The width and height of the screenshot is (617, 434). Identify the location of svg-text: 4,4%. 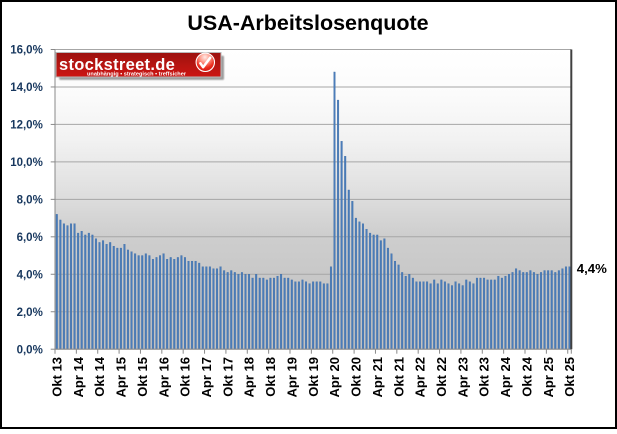
(592, 268).